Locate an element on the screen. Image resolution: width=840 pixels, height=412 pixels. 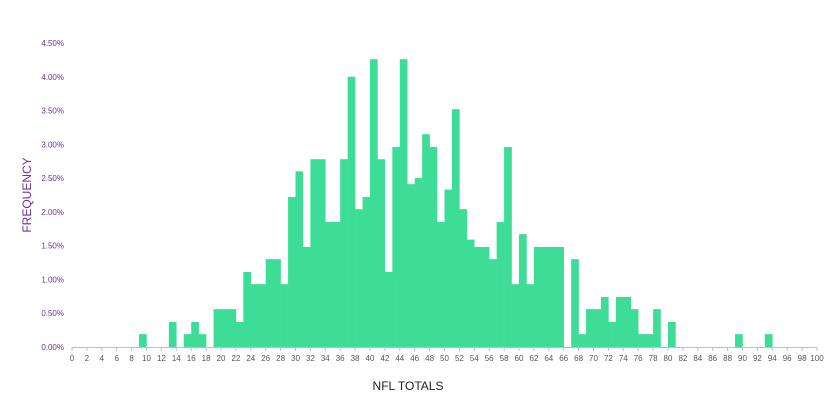
x-axis-label: NFL TOTALS is located at coordinates (408, 386).